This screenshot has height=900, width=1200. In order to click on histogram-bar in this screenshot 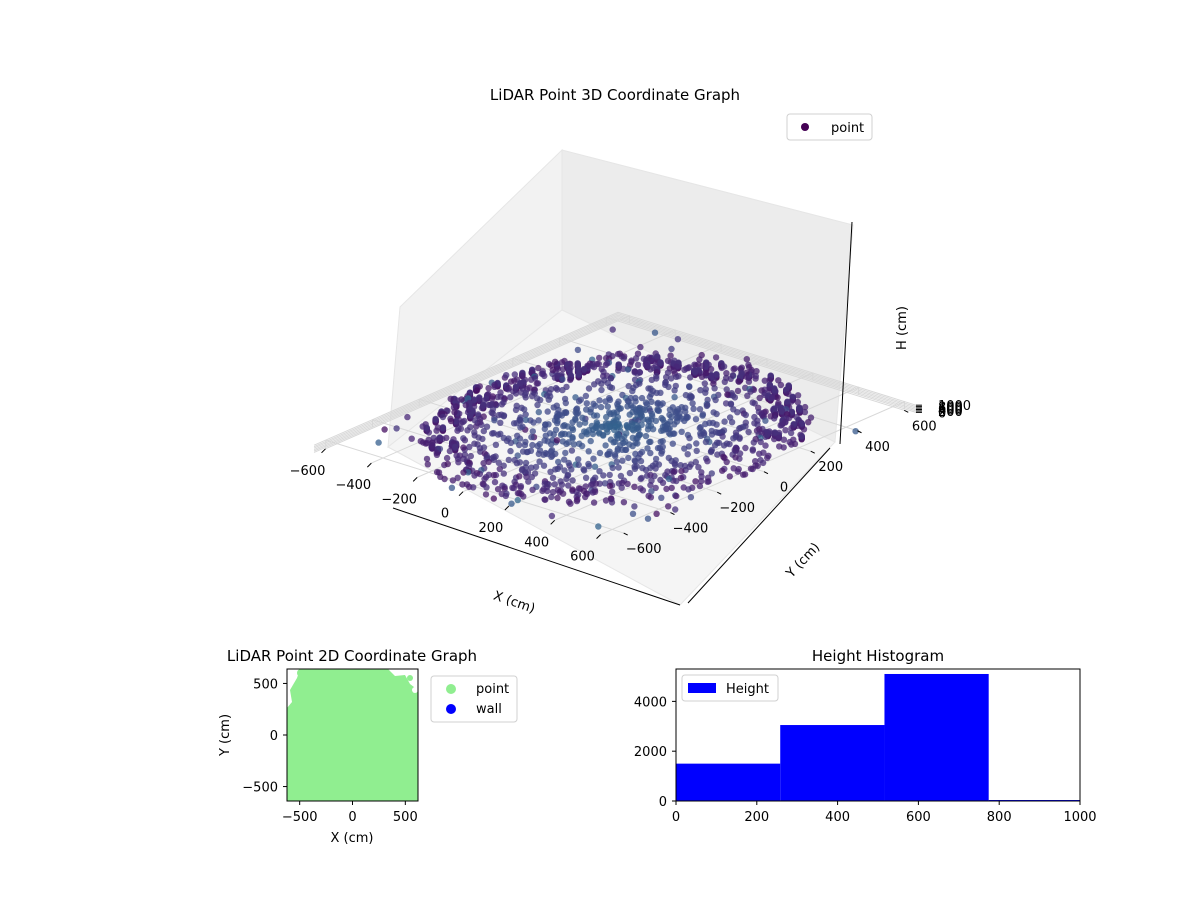, I will do `click(728, 782)`.